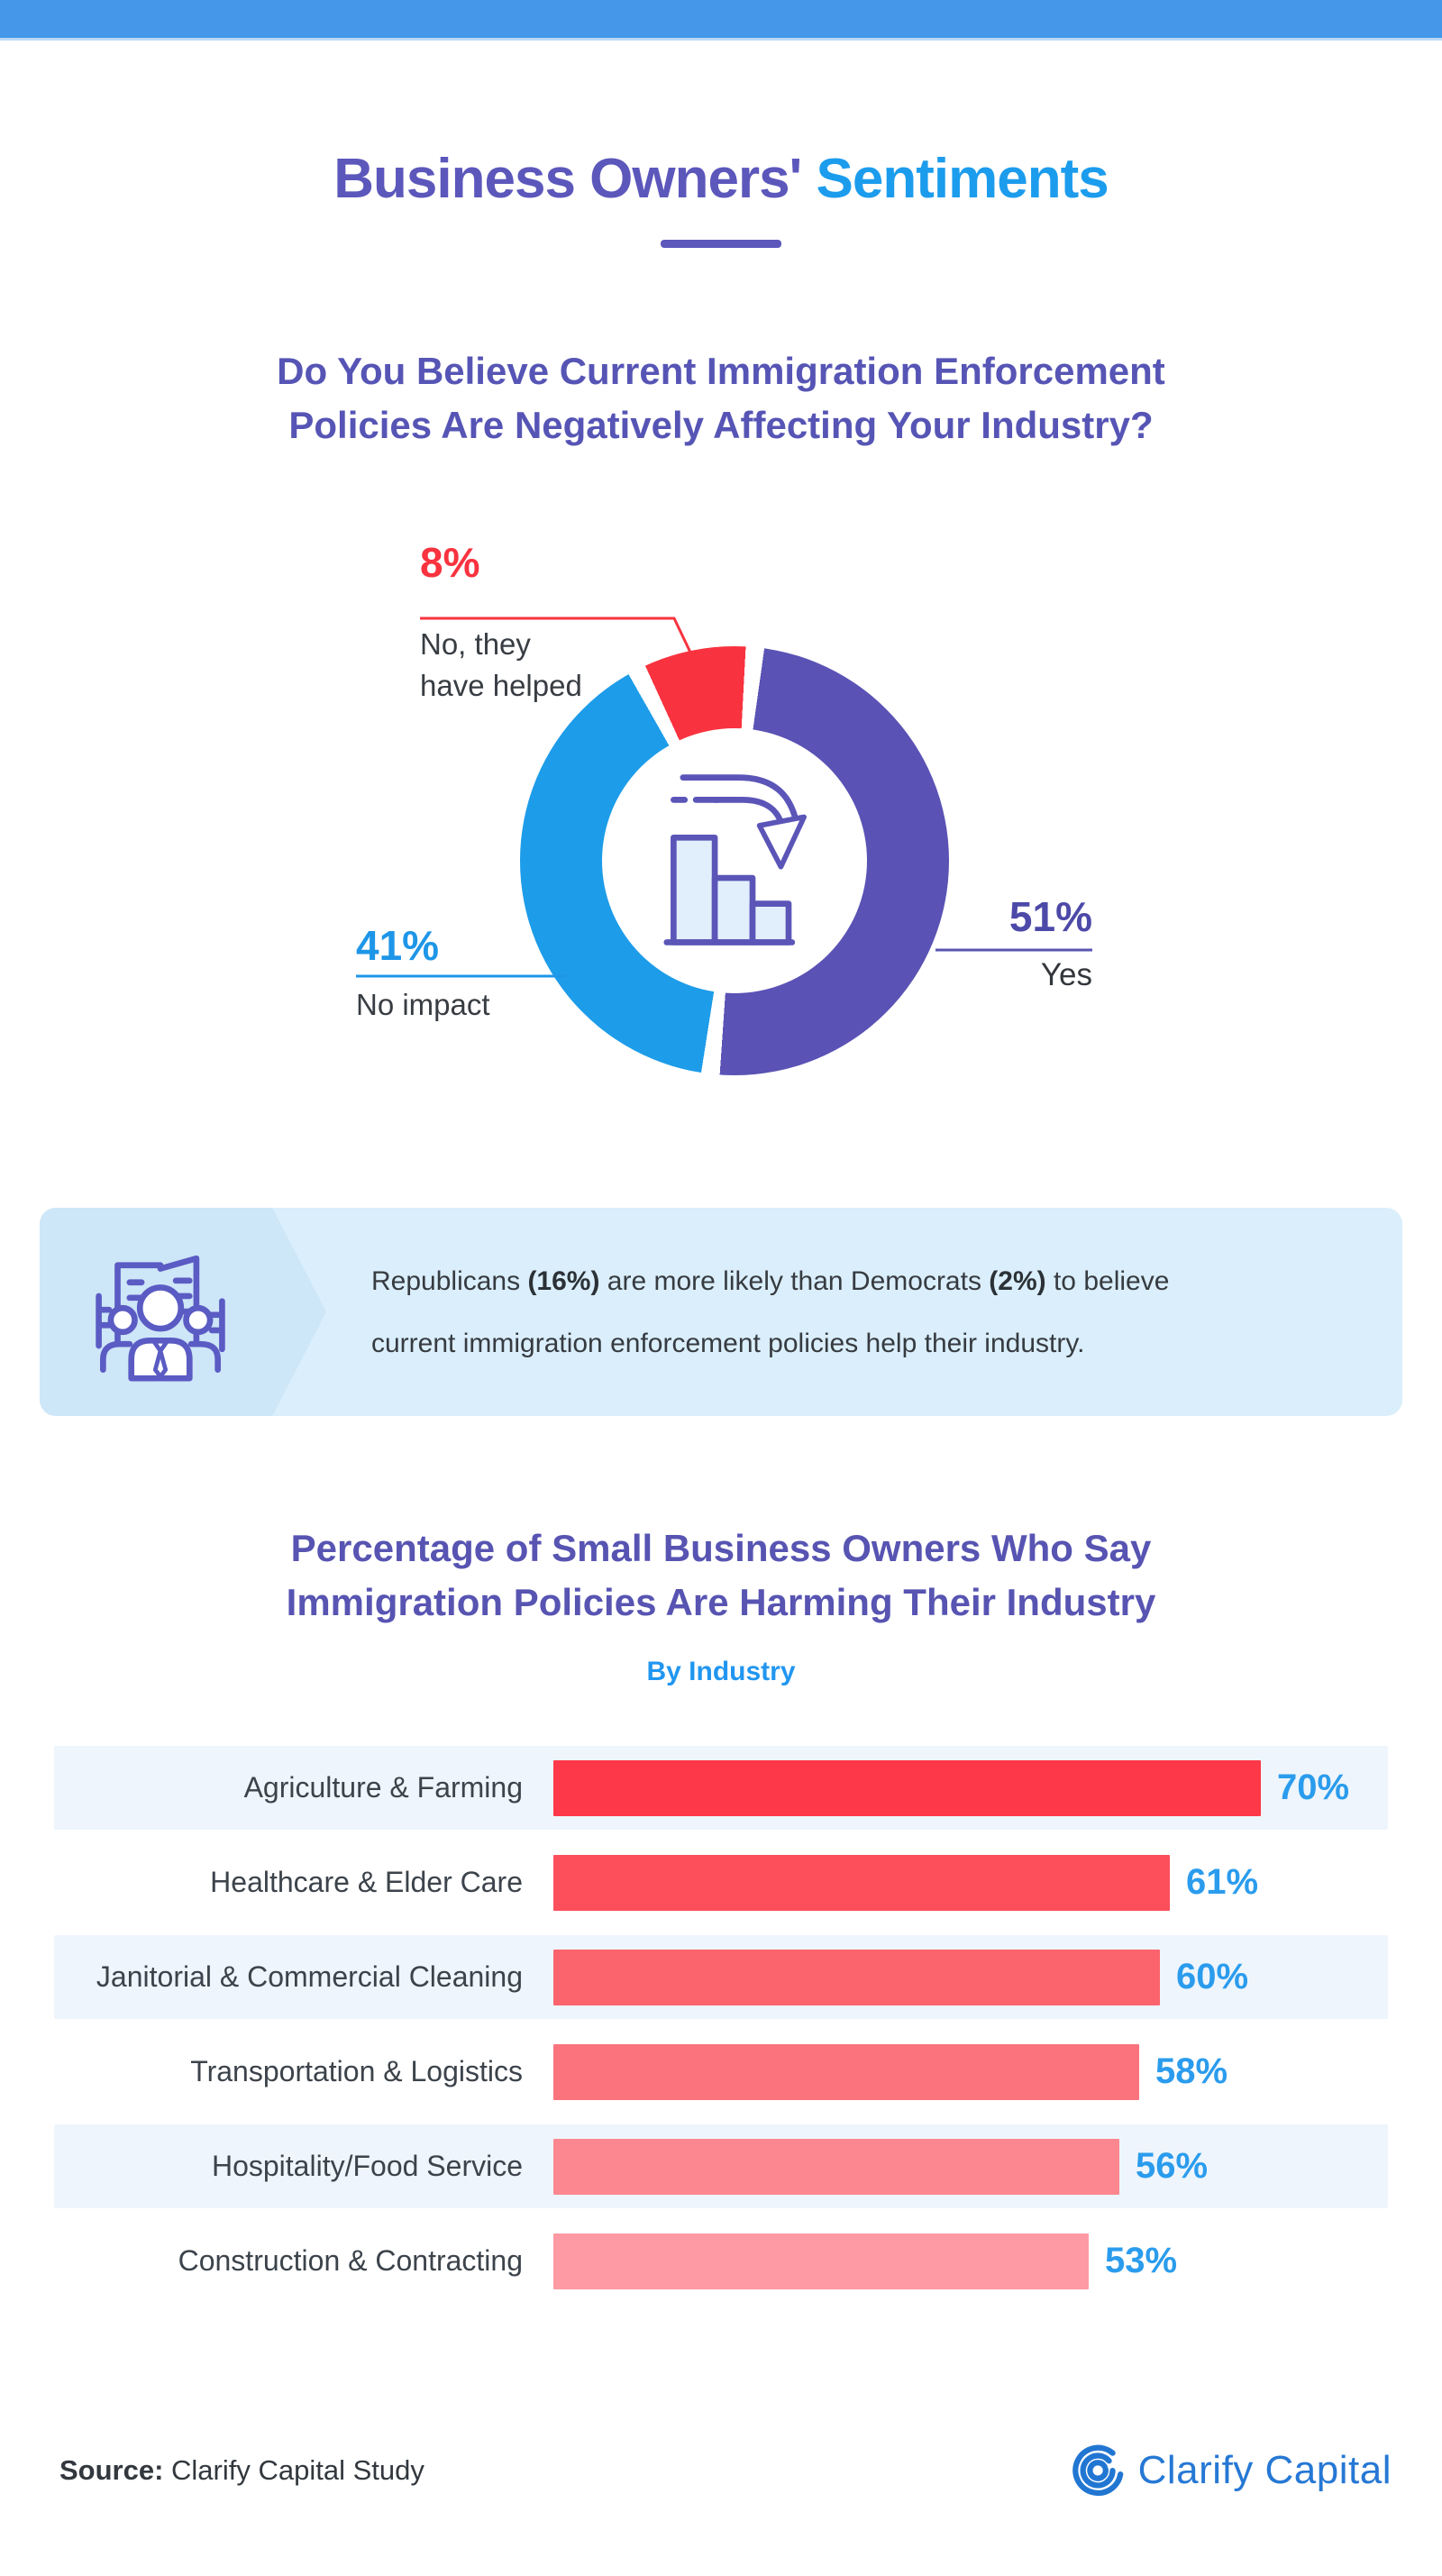 The width and height of the screenshot is (1442, 2576). I want to click on top-accent-bar, so click(721, 20).